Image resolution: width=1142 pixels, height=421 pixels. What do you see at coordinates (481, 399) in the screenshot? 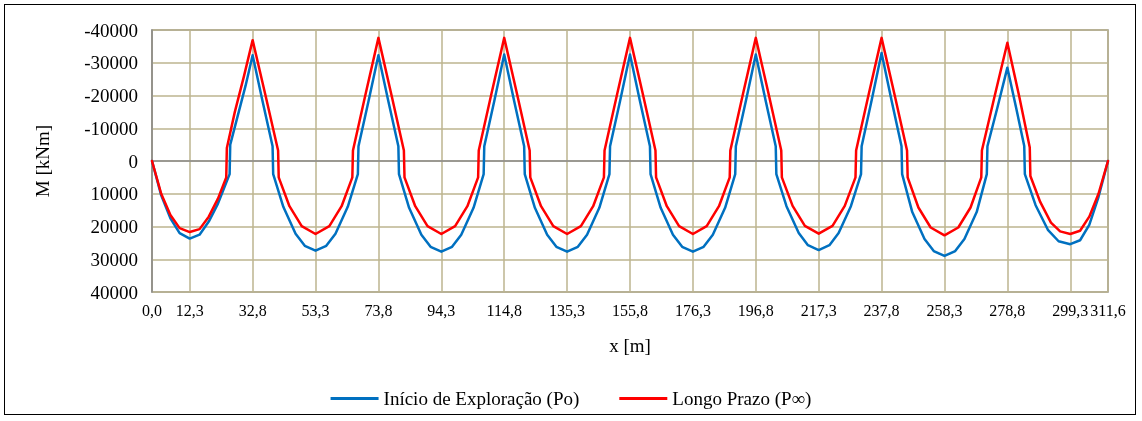
I see `legend-label: Início de Exploração (Po)` at bounding box center [481, 399].